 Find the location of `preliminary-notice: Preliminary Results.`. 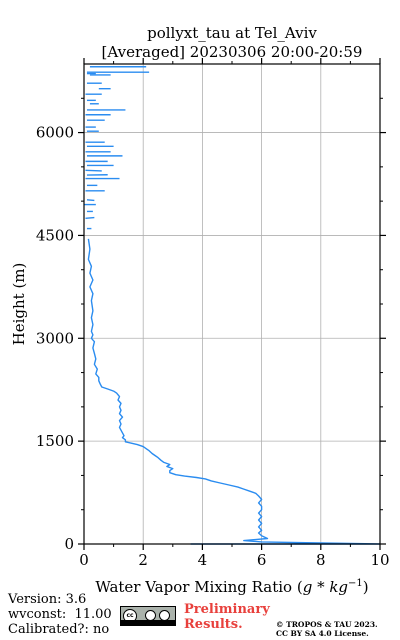

preliminary-notice: Preliminary Results. is located at coordinates (227, 617).